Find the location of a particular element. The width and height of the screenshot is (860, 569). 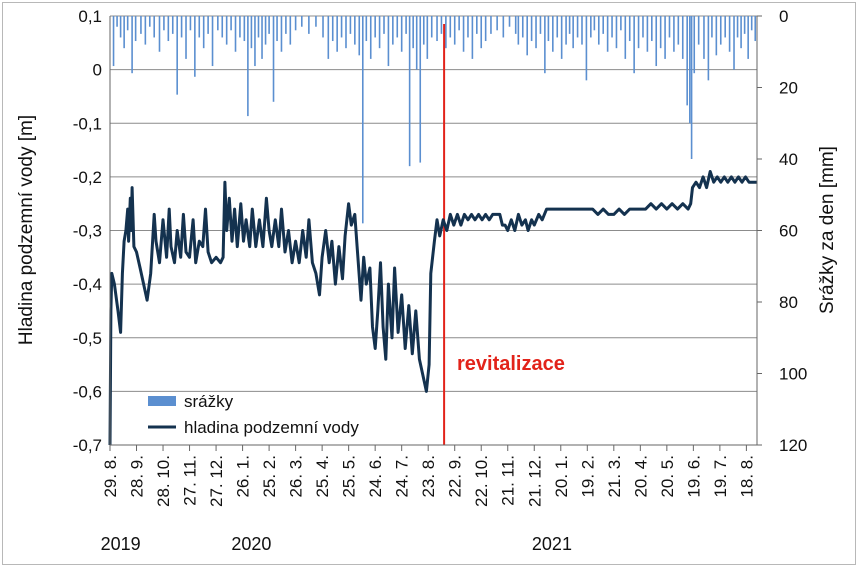

y-left-tick-label: -0,1 is located at coordinates (87, 123).